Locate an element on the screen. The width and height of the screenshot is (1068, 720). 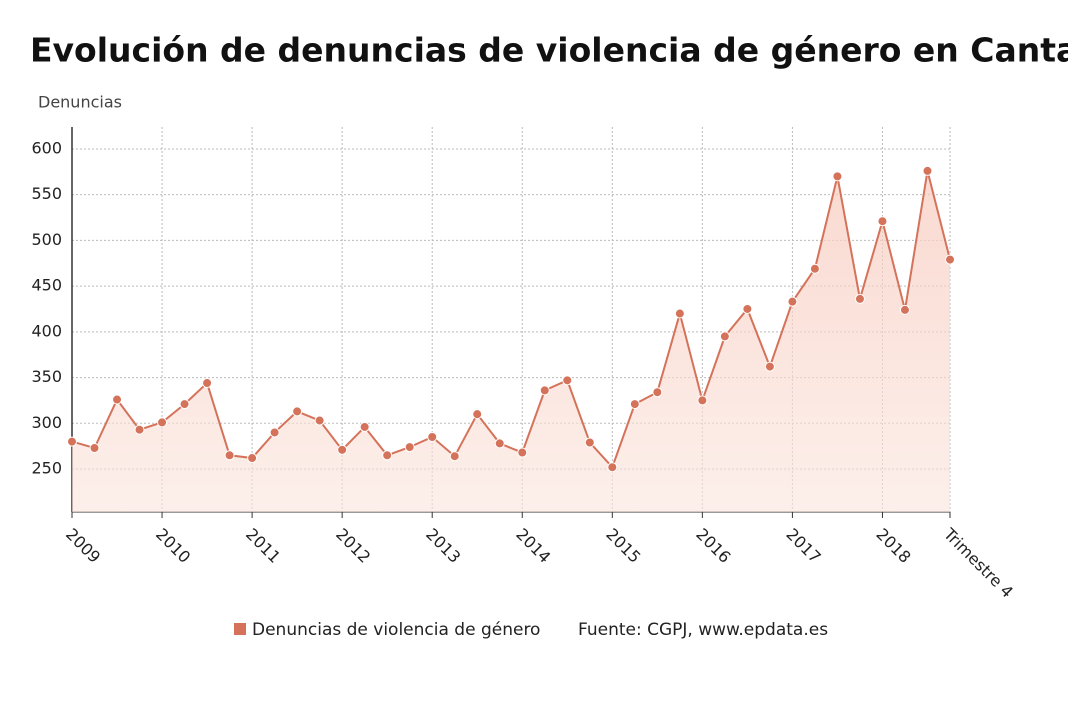
legend-label: Denuncias de violencia de género is located at coordinates (396, 630).